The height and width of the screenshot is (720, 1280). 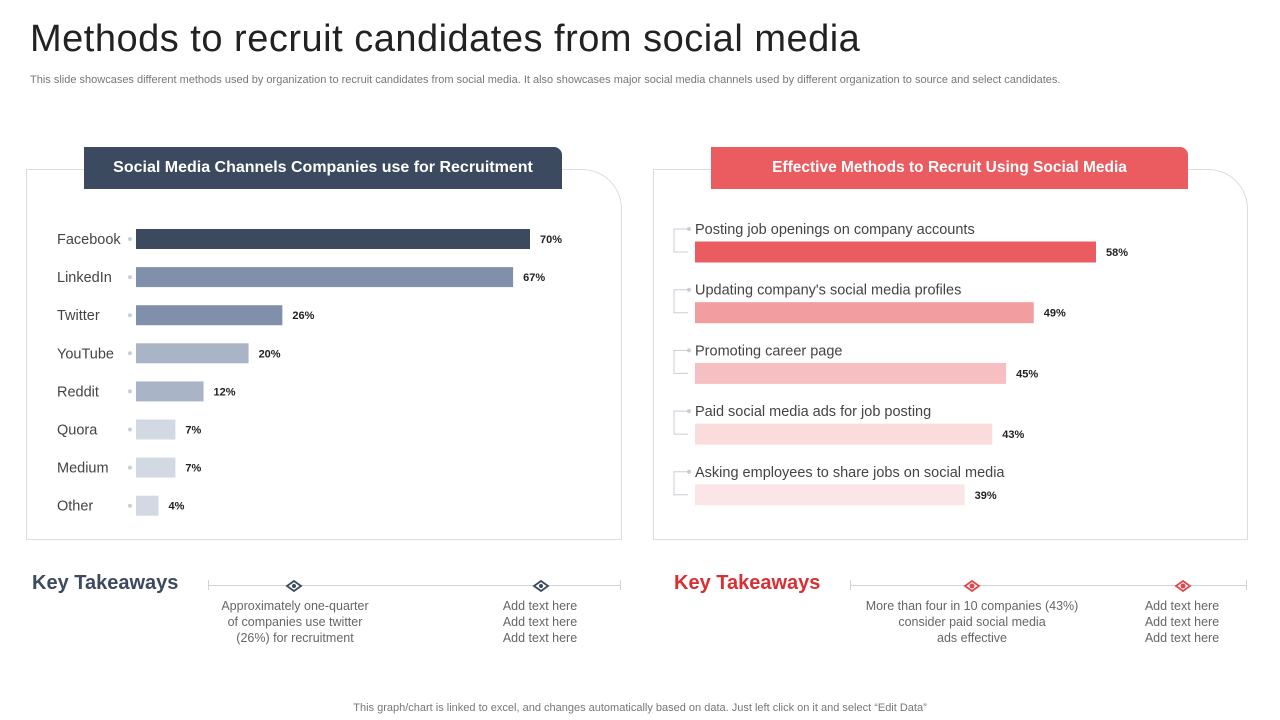 I want to click on value-label: 67%, so click(x=534, y=278).